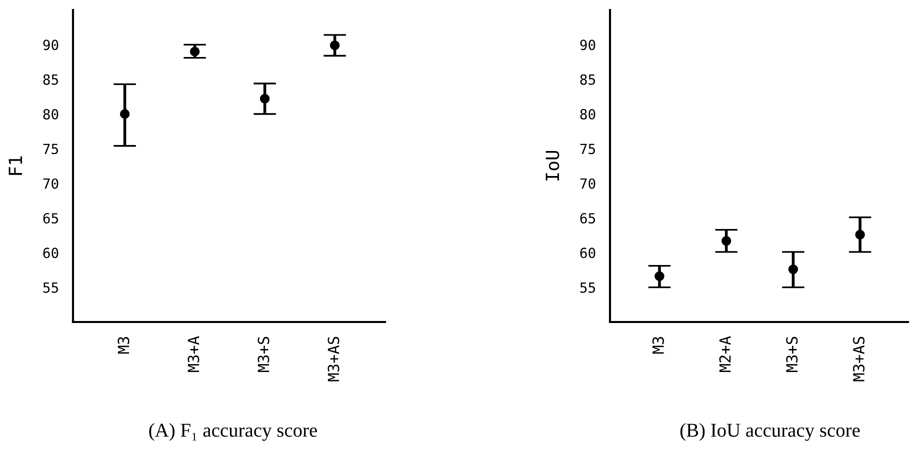 The image size is (912, 465). I want to click on text: (A) F₁ accuracy score, so click(233, 432).